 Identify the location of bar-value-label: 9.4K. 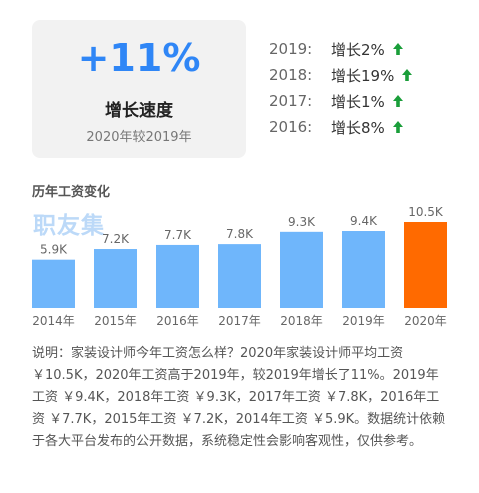
(364, 221).